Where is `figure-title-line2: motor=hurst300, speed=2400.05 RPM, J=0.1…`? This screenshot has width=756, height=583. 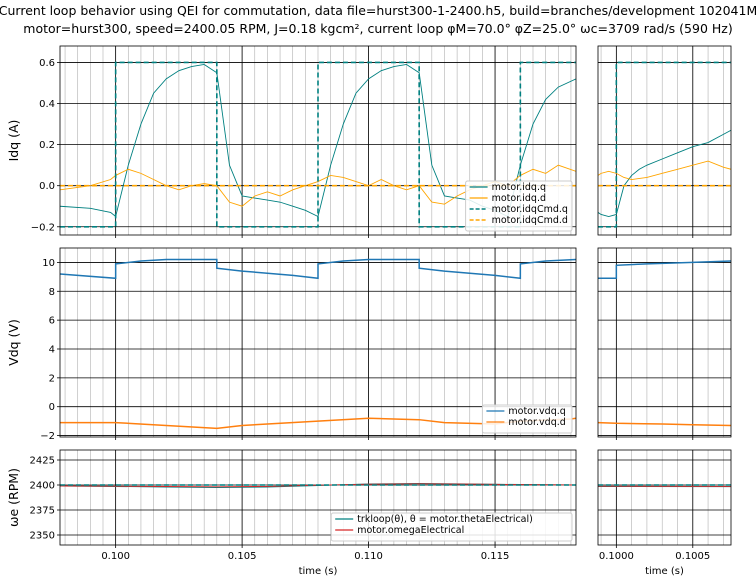 figure-title-line2: motor=hurst300, speed=2400.05 RPM, J=0.1… is located at coordinates (377, 28).